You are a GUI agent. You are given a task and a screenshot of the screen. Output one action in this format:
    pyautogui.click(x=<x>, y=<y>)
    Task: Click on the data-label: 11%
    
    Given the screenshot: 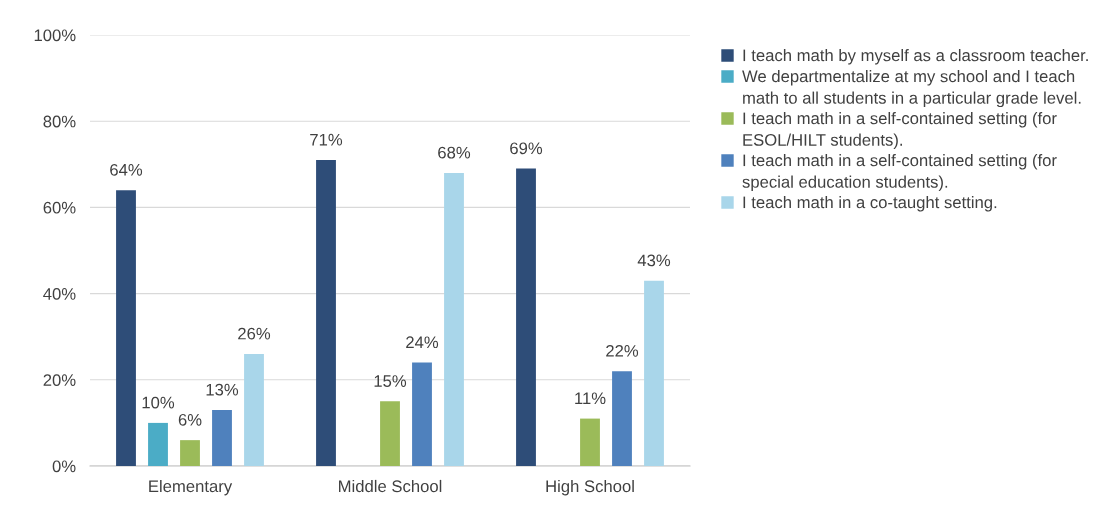 What is the action you would take?
    pyautogui.click(x=590, y=398)
    